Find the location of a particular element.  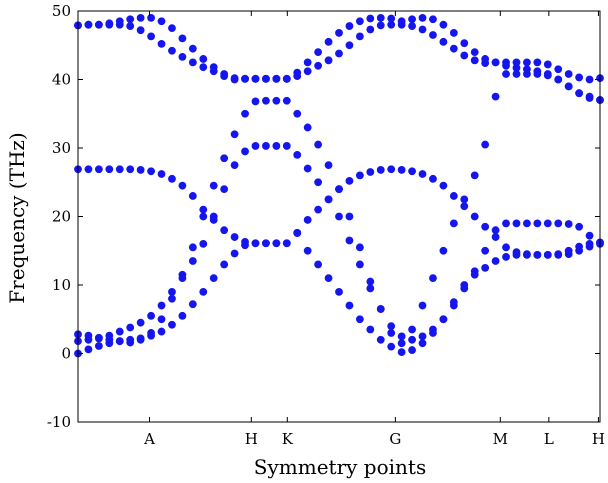

y-tick-label: -10 is located at coordinates (59, 422).